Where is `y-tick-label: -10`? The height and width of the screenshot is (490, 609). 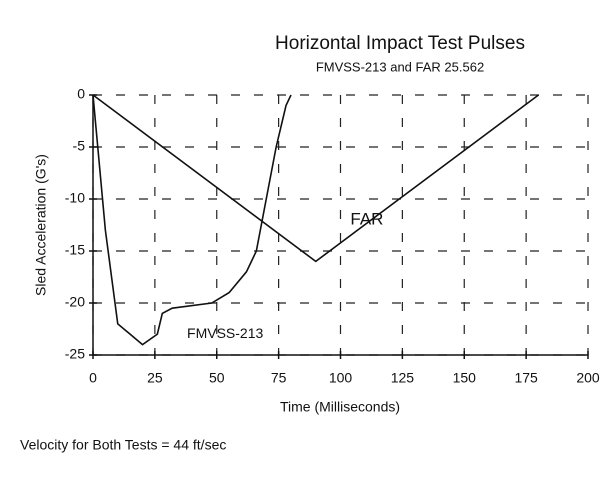
y-tick-label: -10 is located at coordinates (75, 198).